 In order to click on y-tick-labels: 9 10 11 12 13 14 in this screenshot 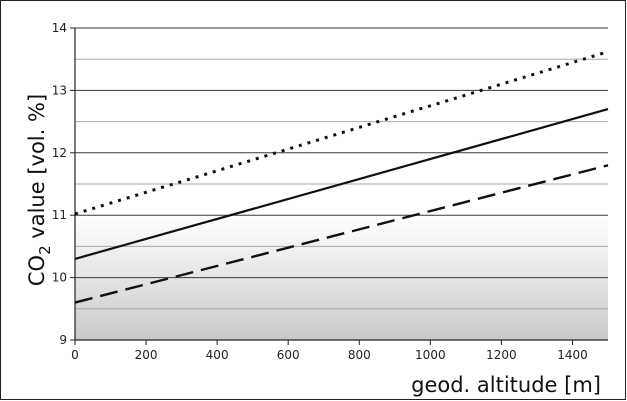, I will do `click(59, 184)`.